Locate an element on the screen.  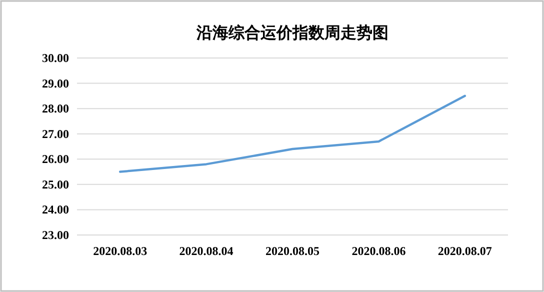
chart-title: 沿海综合运价指数周走势图 is located at coordinates (292, 33).